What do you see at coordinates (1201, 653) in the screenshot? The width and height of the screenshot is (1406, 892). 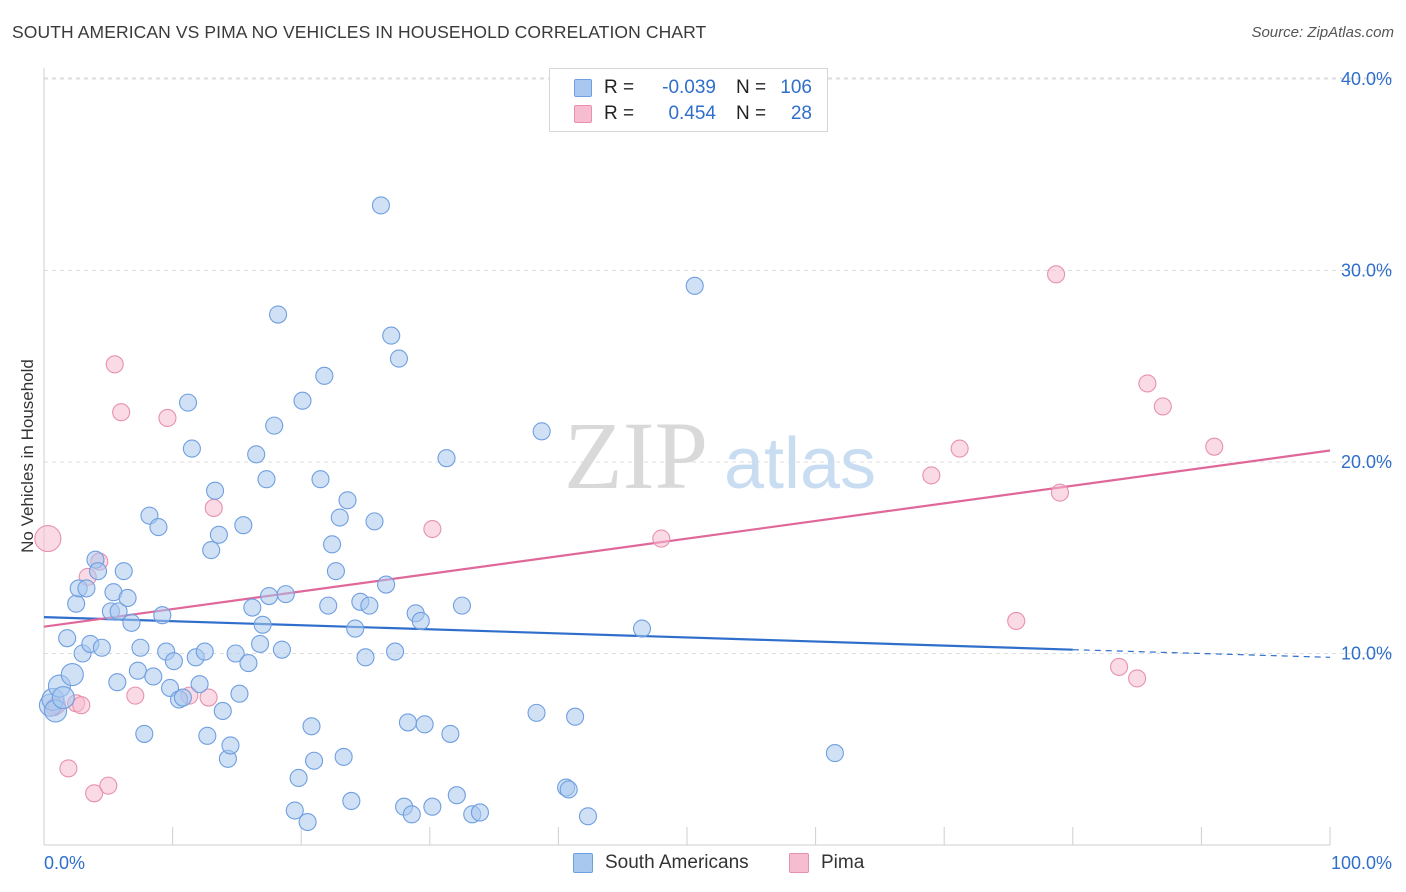 I see `trend-line-south-americans-extension` at bounding box center [1201, 653].